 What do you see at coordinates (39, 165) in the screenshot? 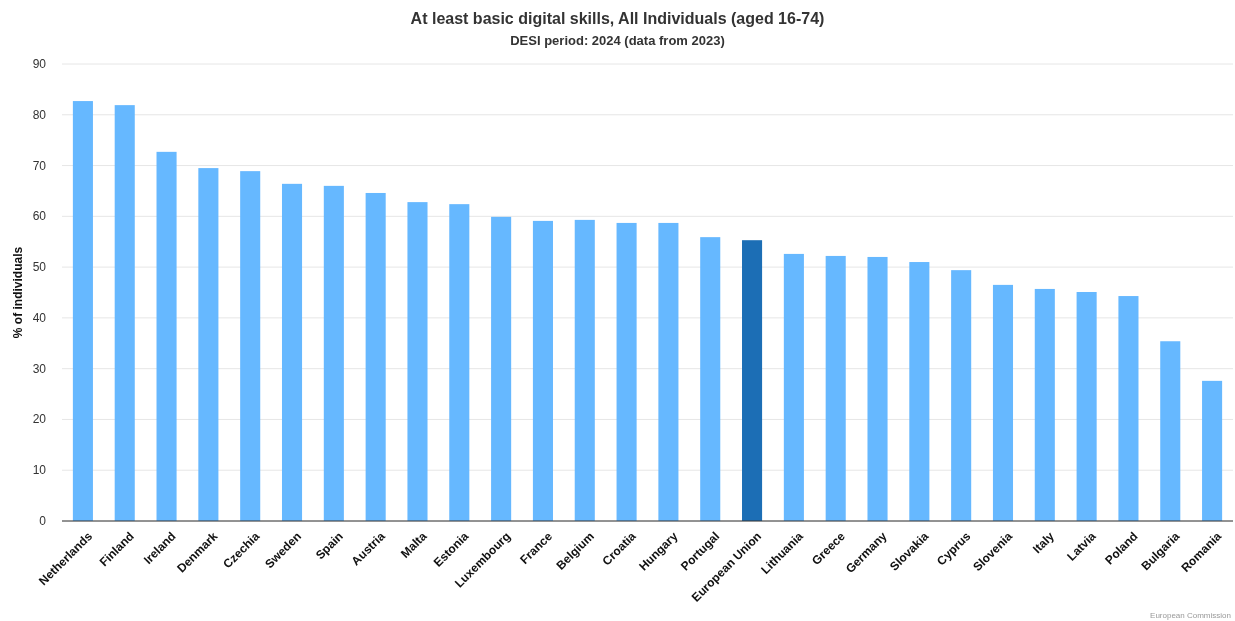
I see `y-tick-label: 70` at bounding box center [39, 165].